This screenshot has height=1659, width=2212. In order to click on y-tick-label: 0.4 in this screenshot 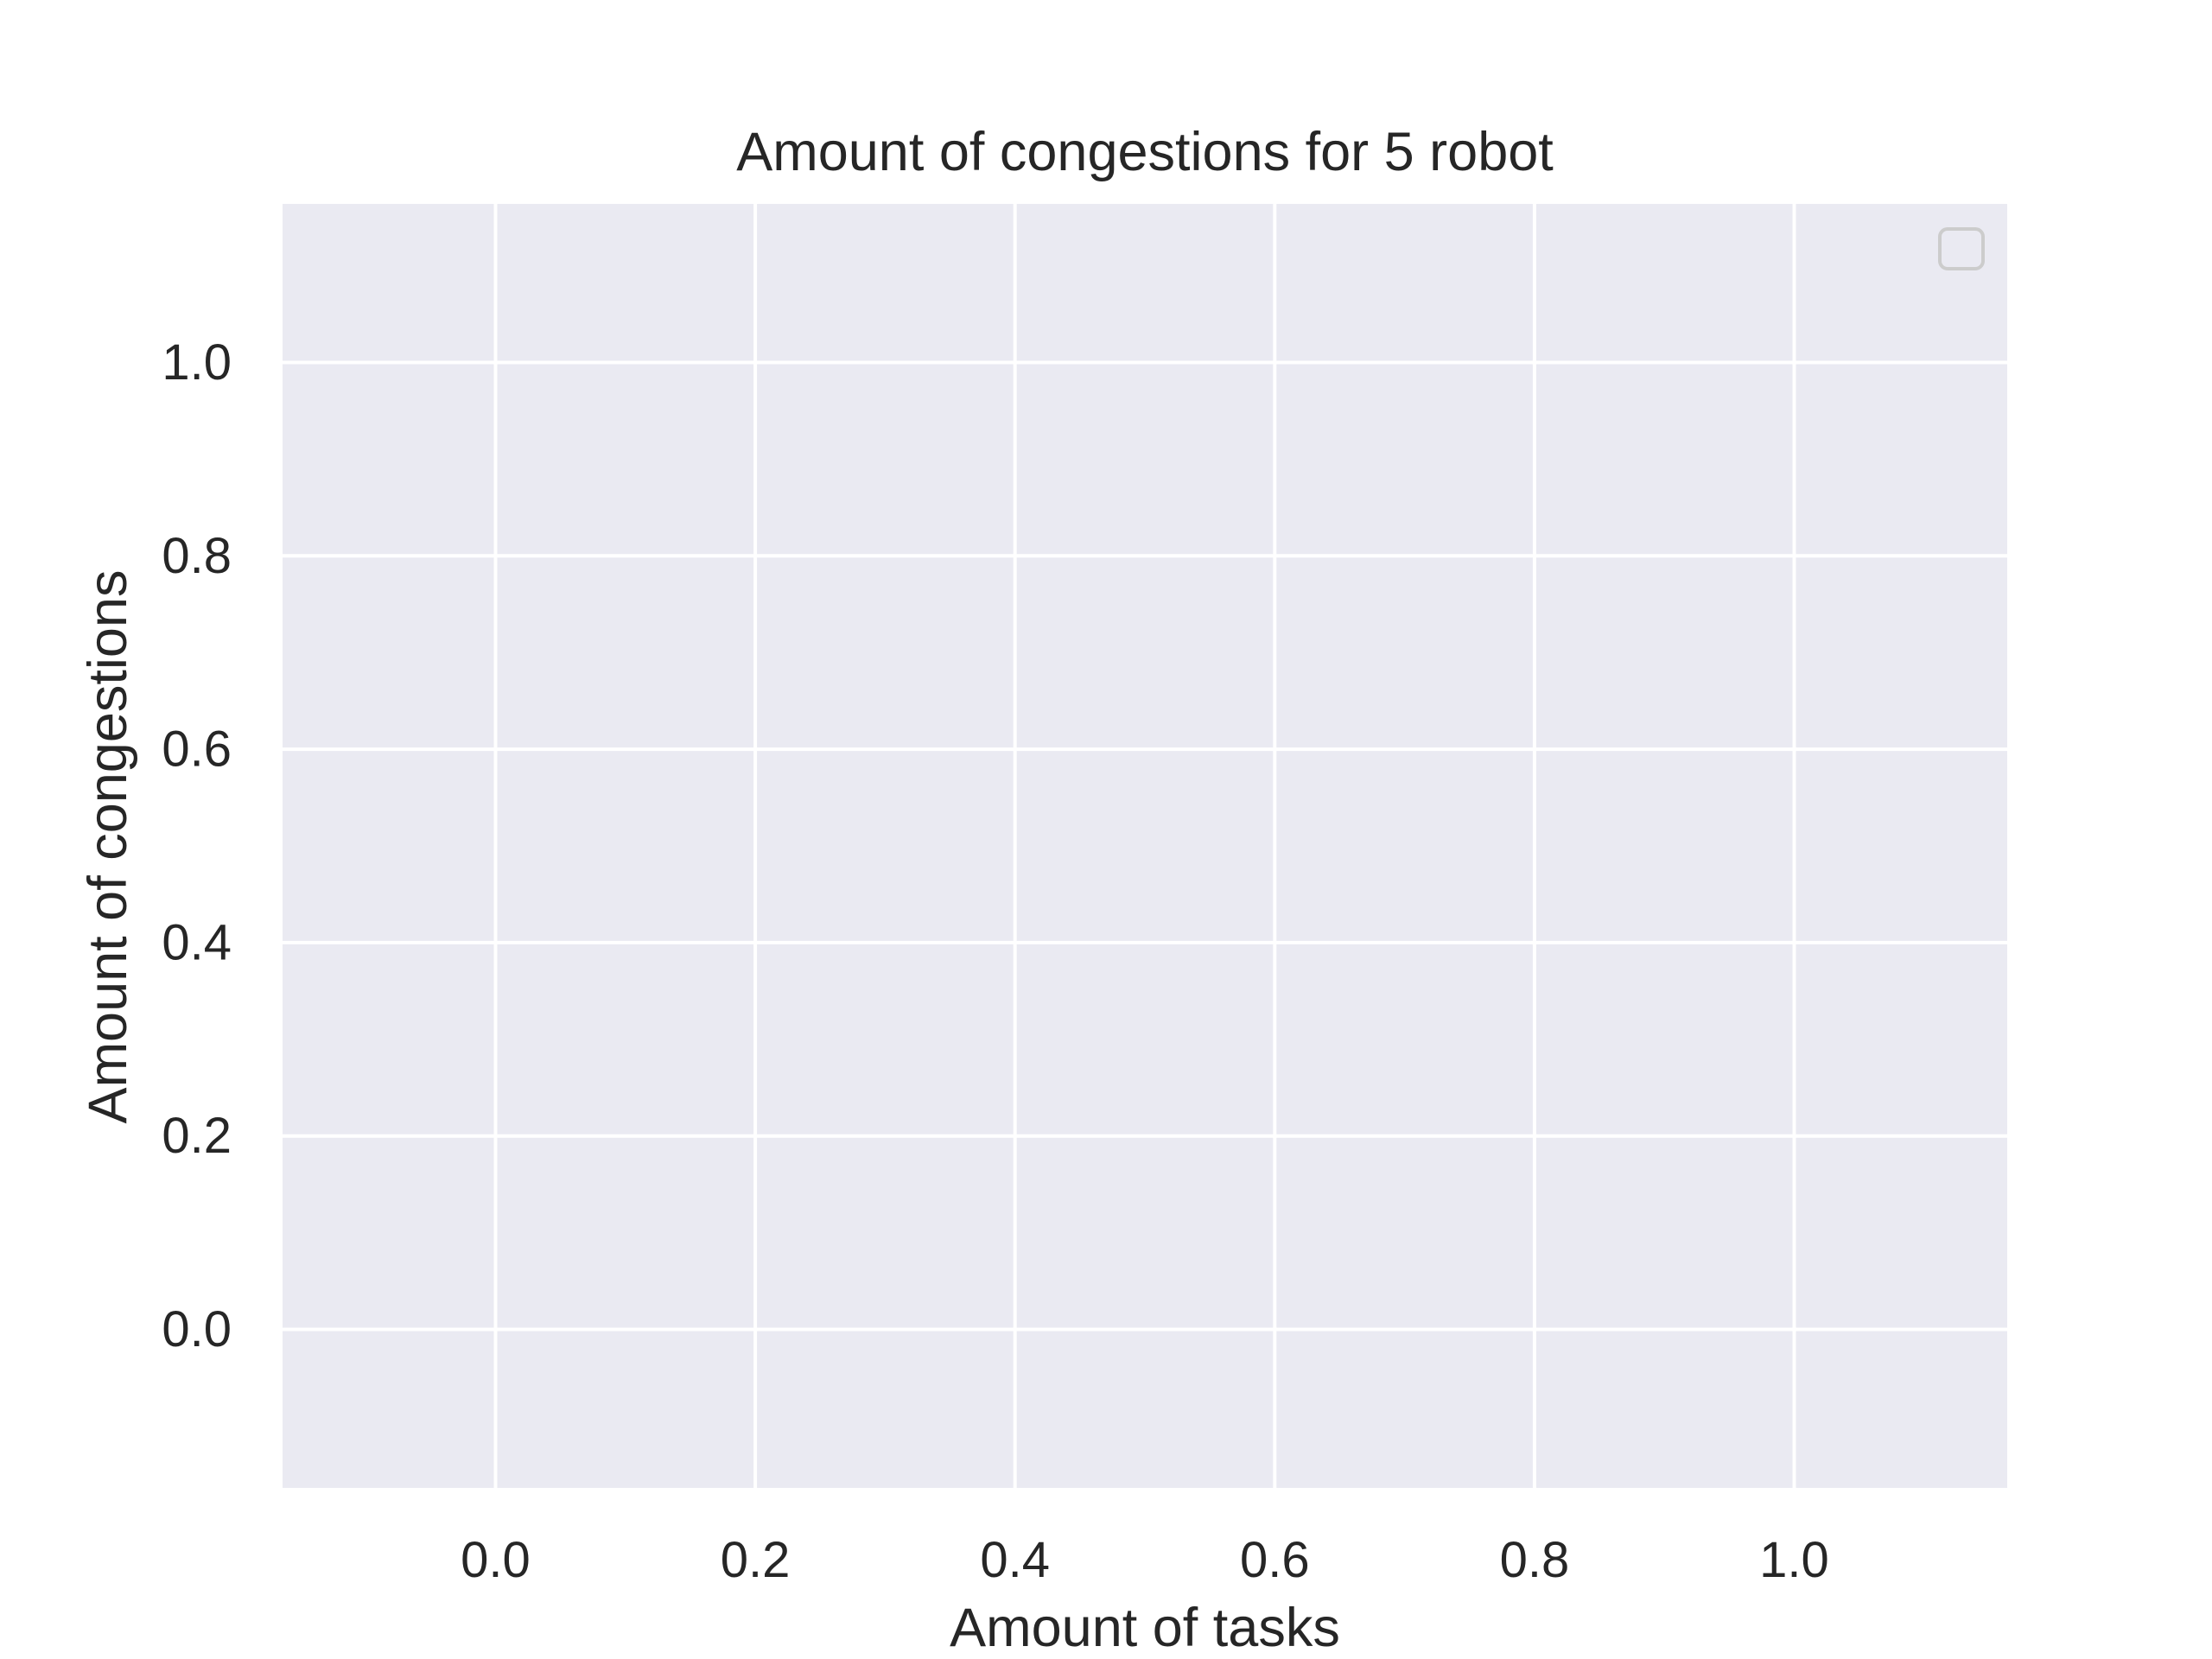, I will do `click(197, 942)`.